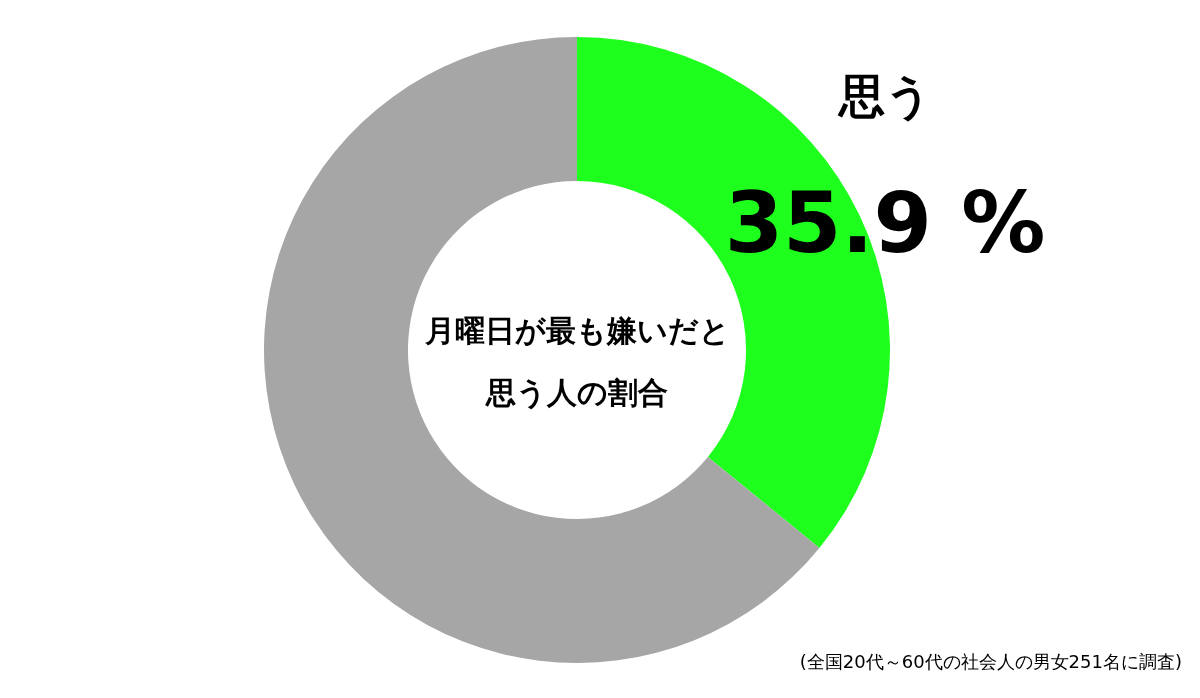 The width and height of the screenshot is (1200, 698). I want to click on slice-label: 思う, so click(884, 95).